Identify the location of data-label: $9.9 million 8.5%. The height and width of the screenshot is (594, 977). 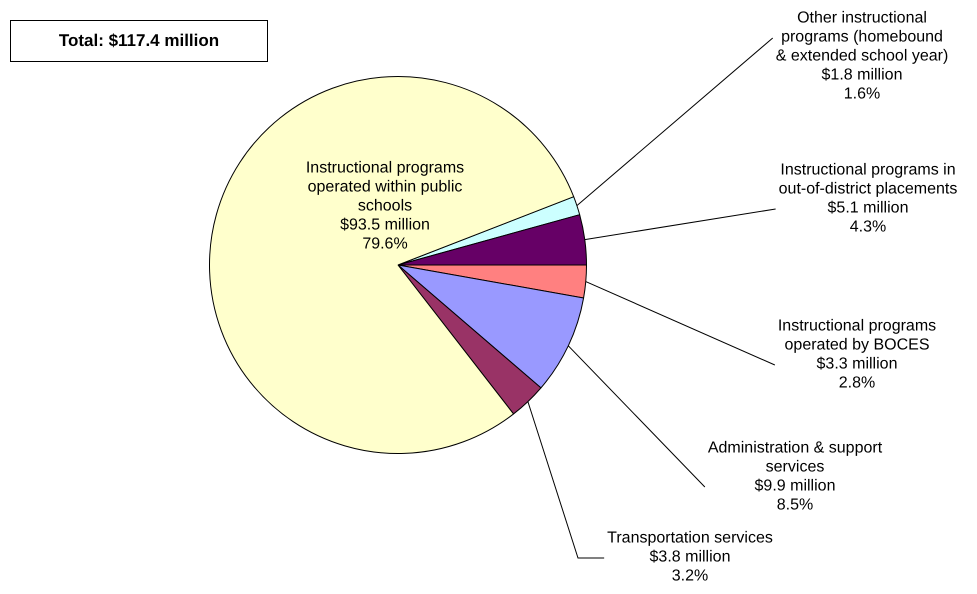
(795, 495).